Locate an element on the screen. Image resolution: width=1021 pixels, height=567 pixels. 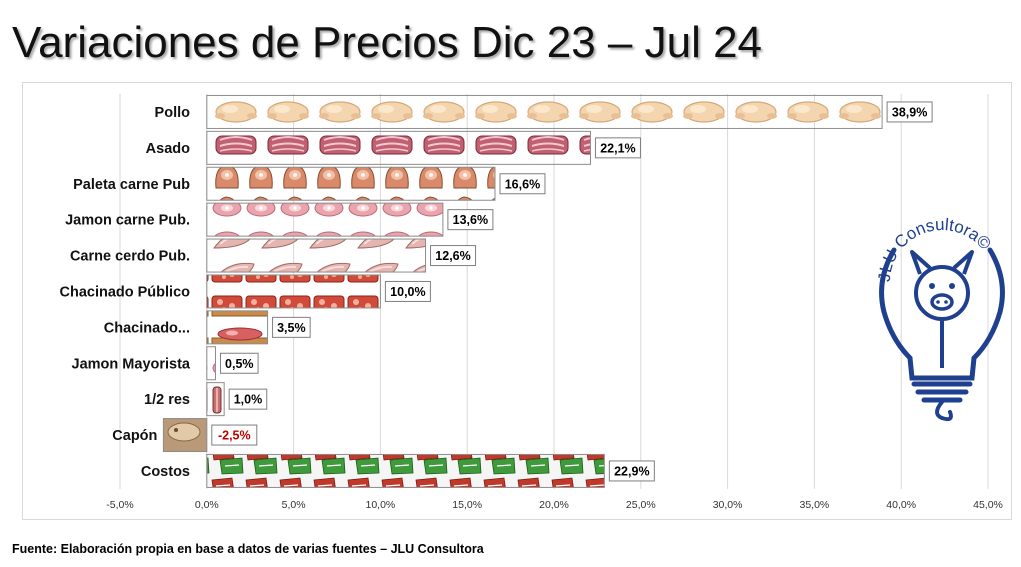
data-label: 38,9% is located at coordinates (909, 112).